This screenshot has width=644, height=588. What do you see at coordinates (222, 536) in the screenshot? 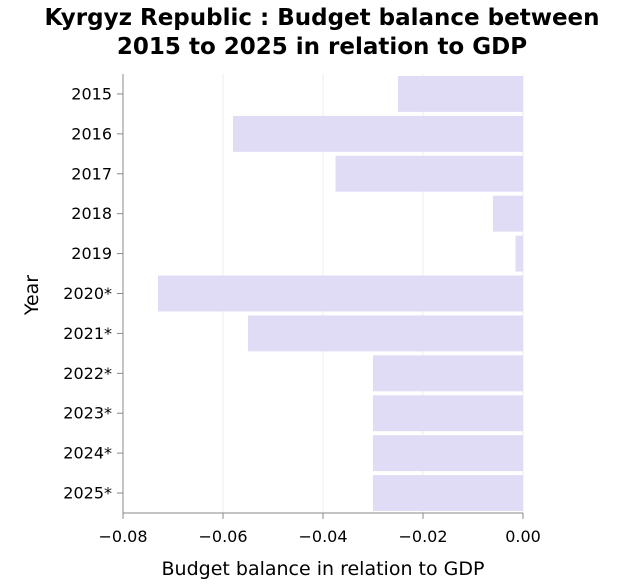
I see `x-tick-label-1: −0.06` at bounding box center [222, 536].